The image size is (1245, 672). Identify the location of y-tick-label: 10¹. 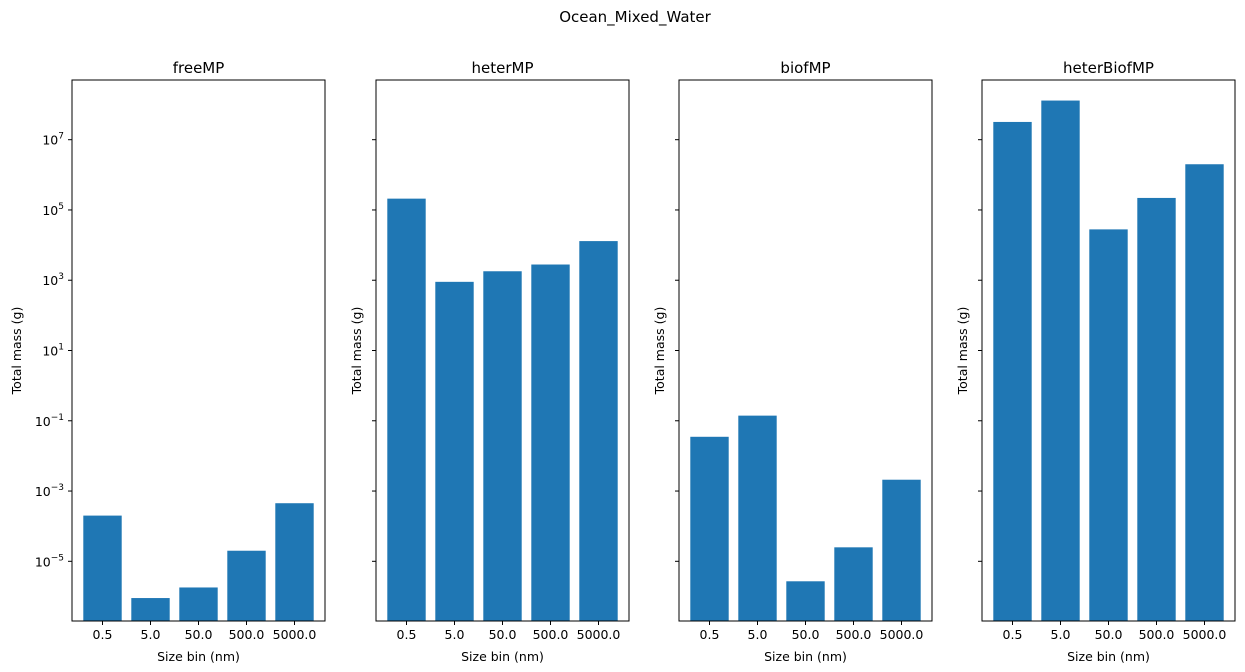
(53, 351).